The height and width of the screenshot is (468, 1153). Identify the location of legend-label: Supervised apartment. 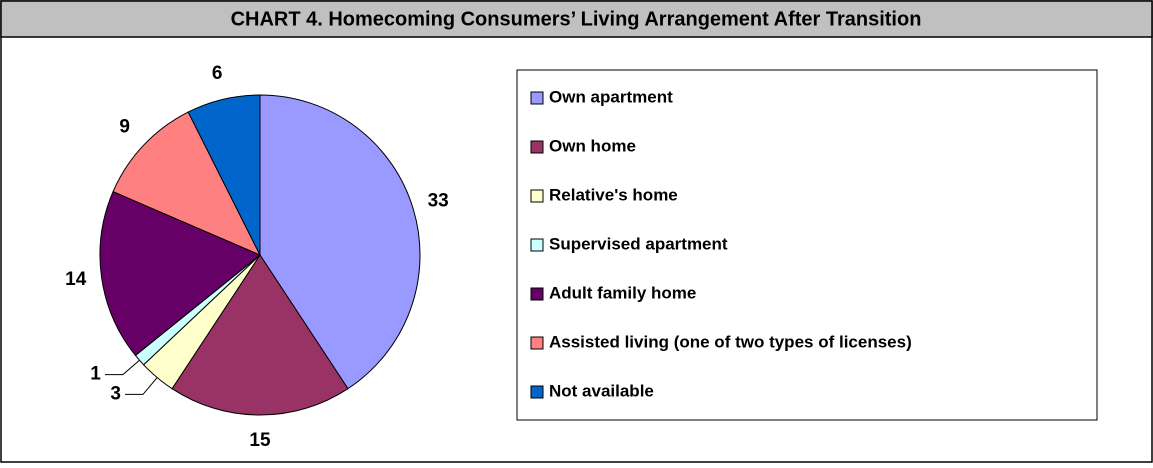
(638, 243).